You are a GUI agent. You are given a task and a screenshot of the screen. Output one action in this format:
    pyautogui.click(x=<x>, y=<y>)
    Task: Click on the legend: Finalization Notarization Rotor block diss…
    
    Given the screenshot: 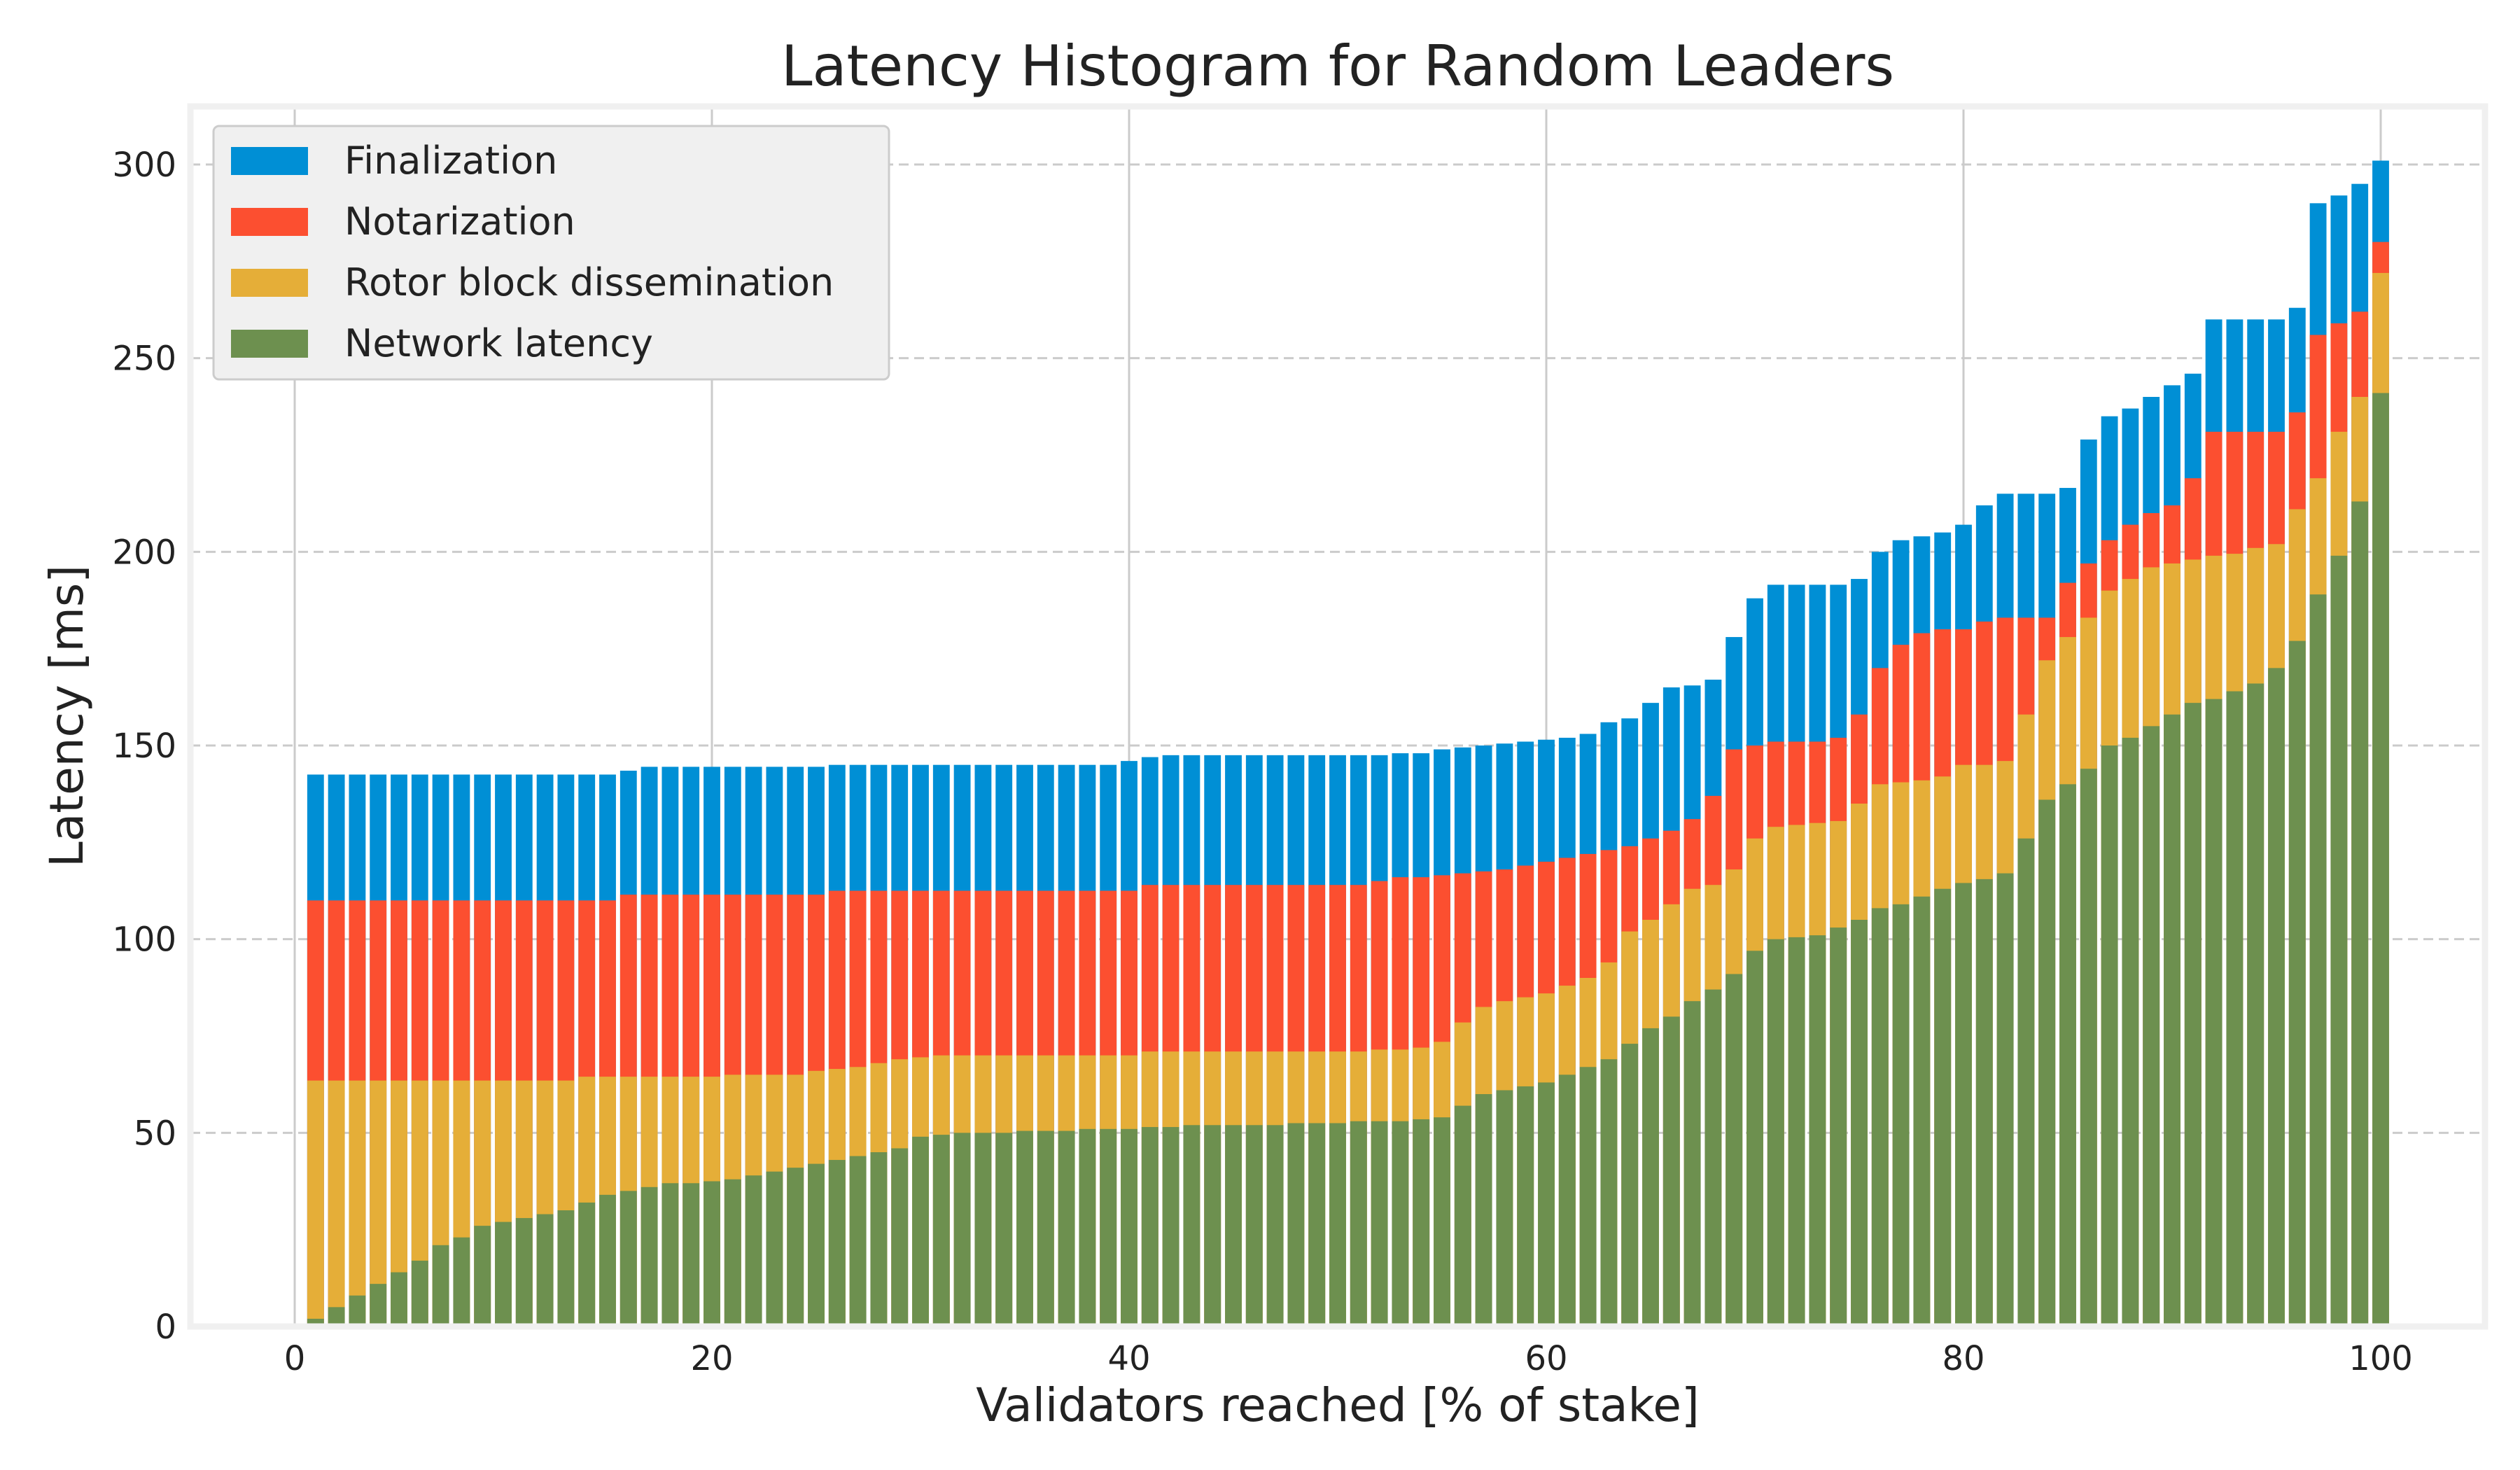 What is the action you would take?
    pyautogui.click(x=551, y=253)
    